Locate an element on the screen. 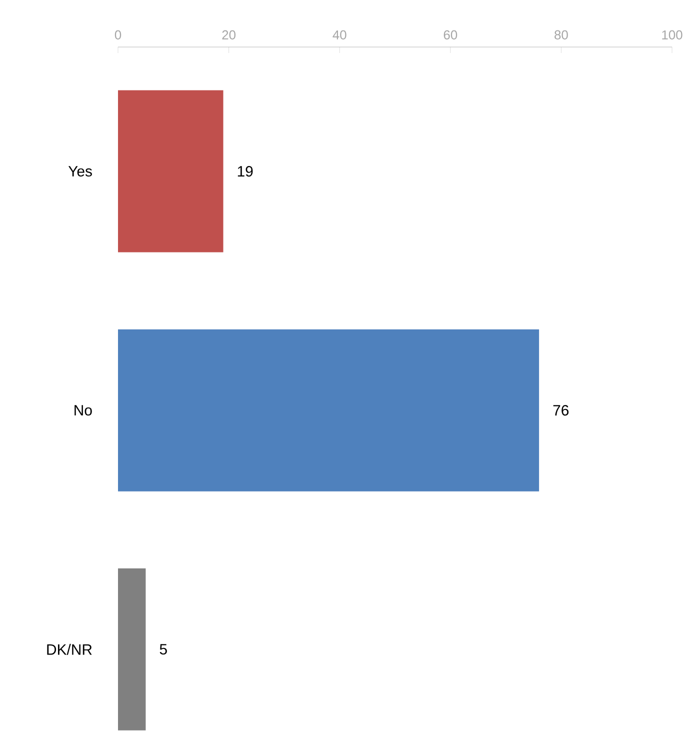  x-tick-label: 20 is located at coordinates (229, 35).